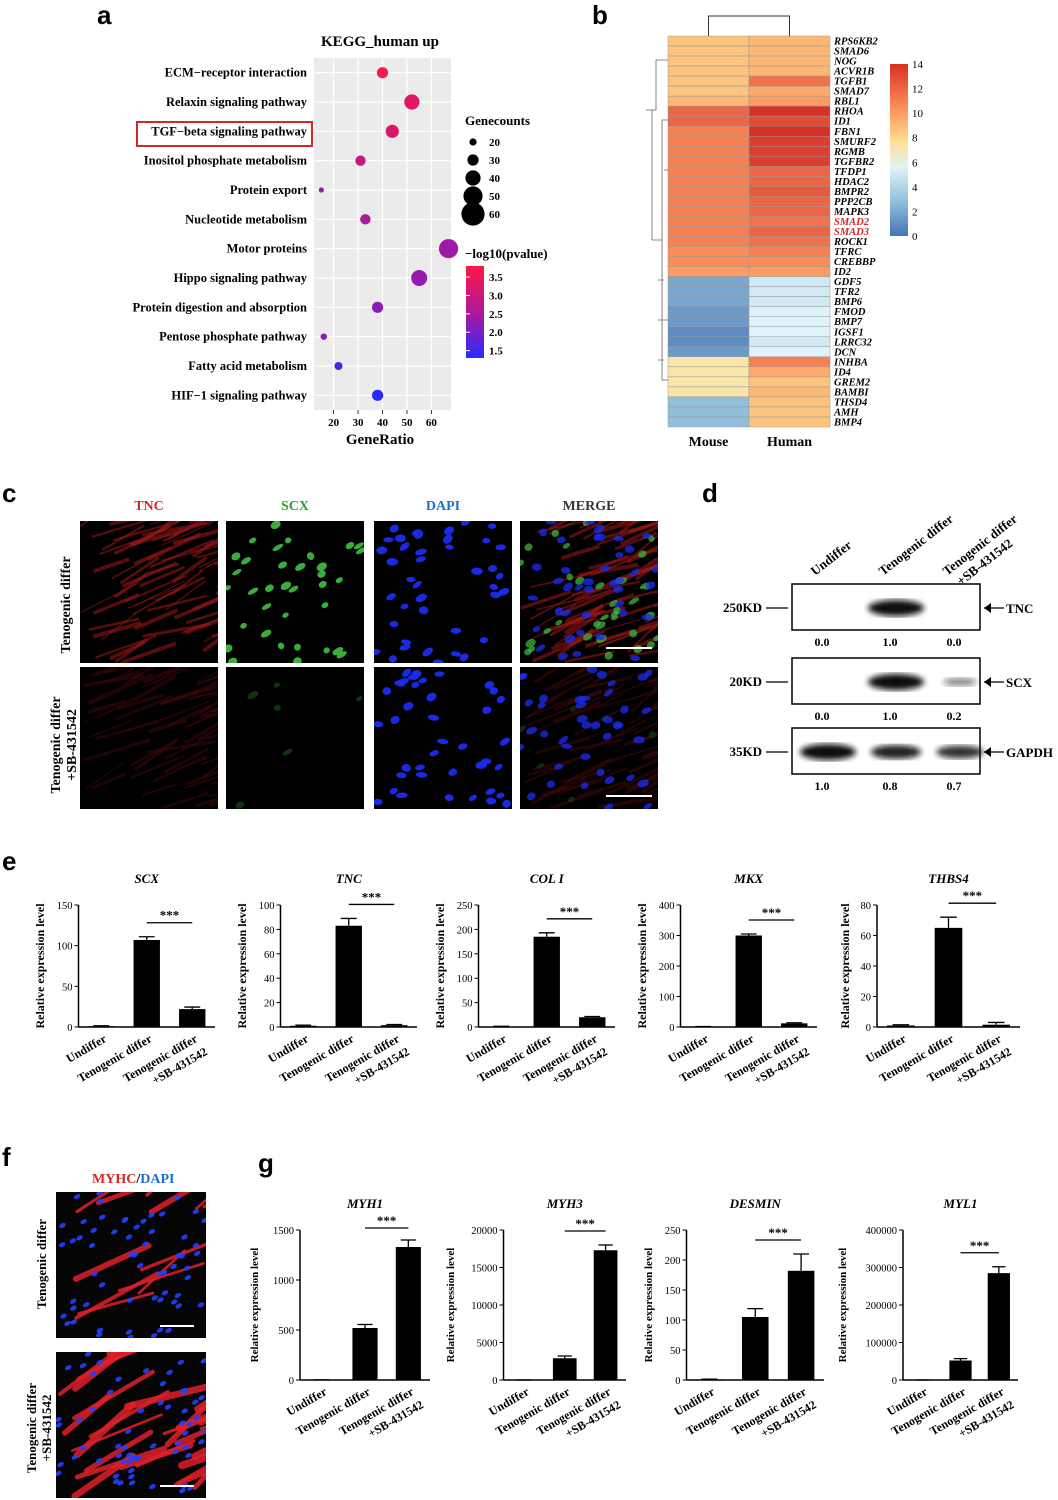  Describe the element at coordinates (46, 1428) in the screenshot. I see `f-row-label-sb-line2: +SB-431542` at that location.